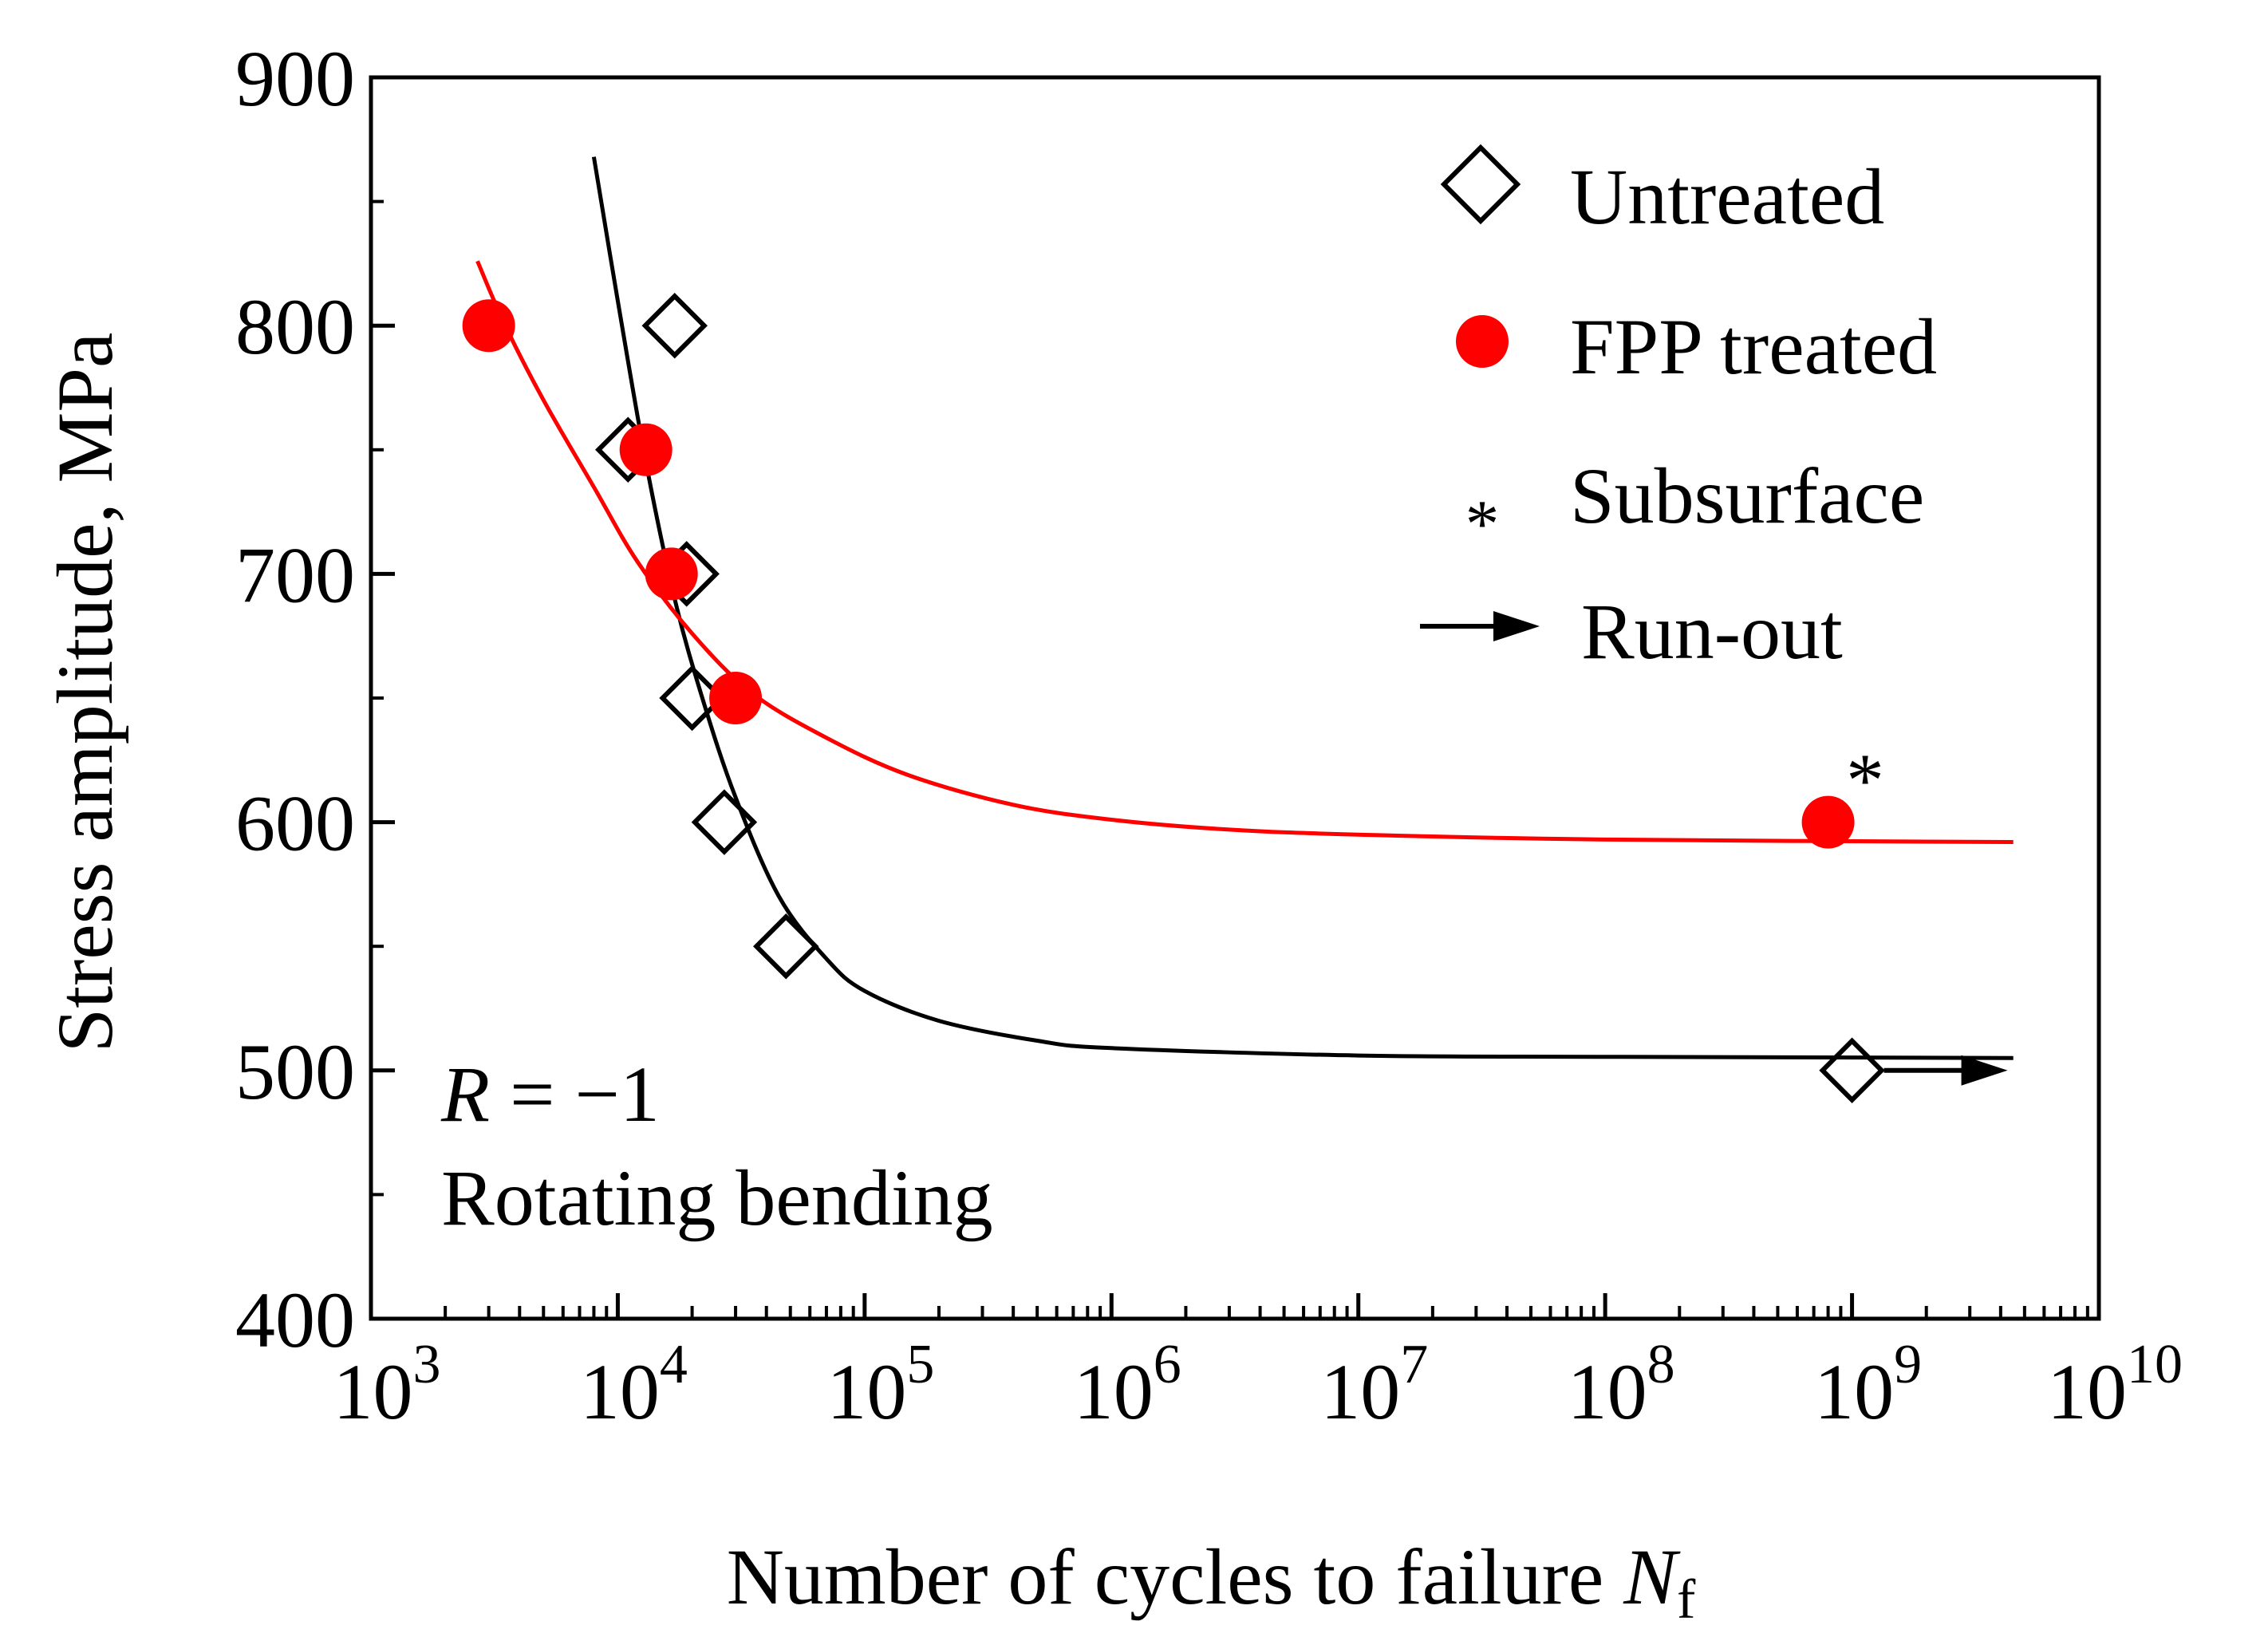 The width and height of the screenshot is (2268, 1641). What do you see at coordinates (2115, 1385) in the screenshot?
I see `x-tick-label-10e10: 10¹⁰` at bounding box center [2115, 1385].